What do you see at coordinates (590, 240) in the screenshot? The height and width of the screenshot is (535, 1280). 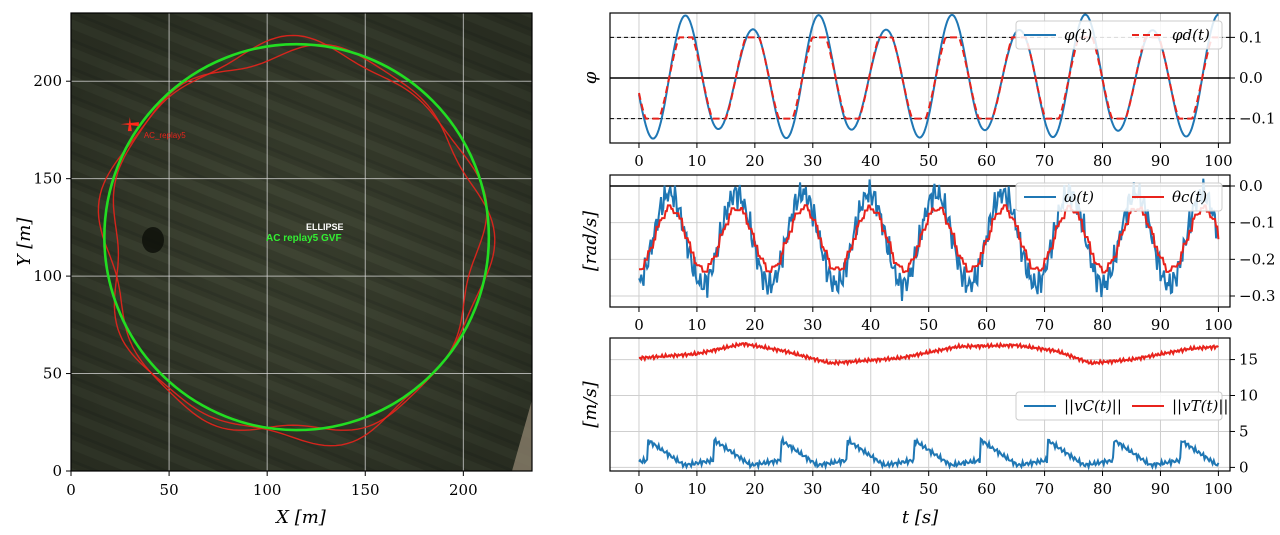 I see `y-axis-label: [rad/s]` at bounding box center [590, 240].